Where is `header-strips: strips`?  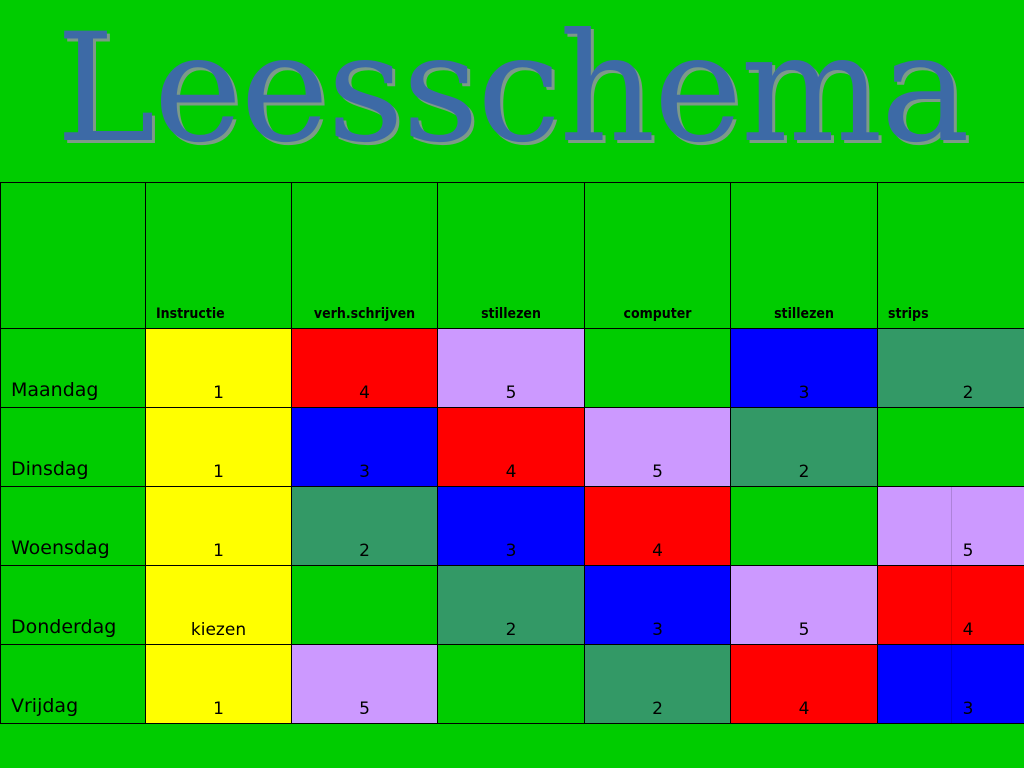 header-strips: strips is located at coordinates (950, 255).